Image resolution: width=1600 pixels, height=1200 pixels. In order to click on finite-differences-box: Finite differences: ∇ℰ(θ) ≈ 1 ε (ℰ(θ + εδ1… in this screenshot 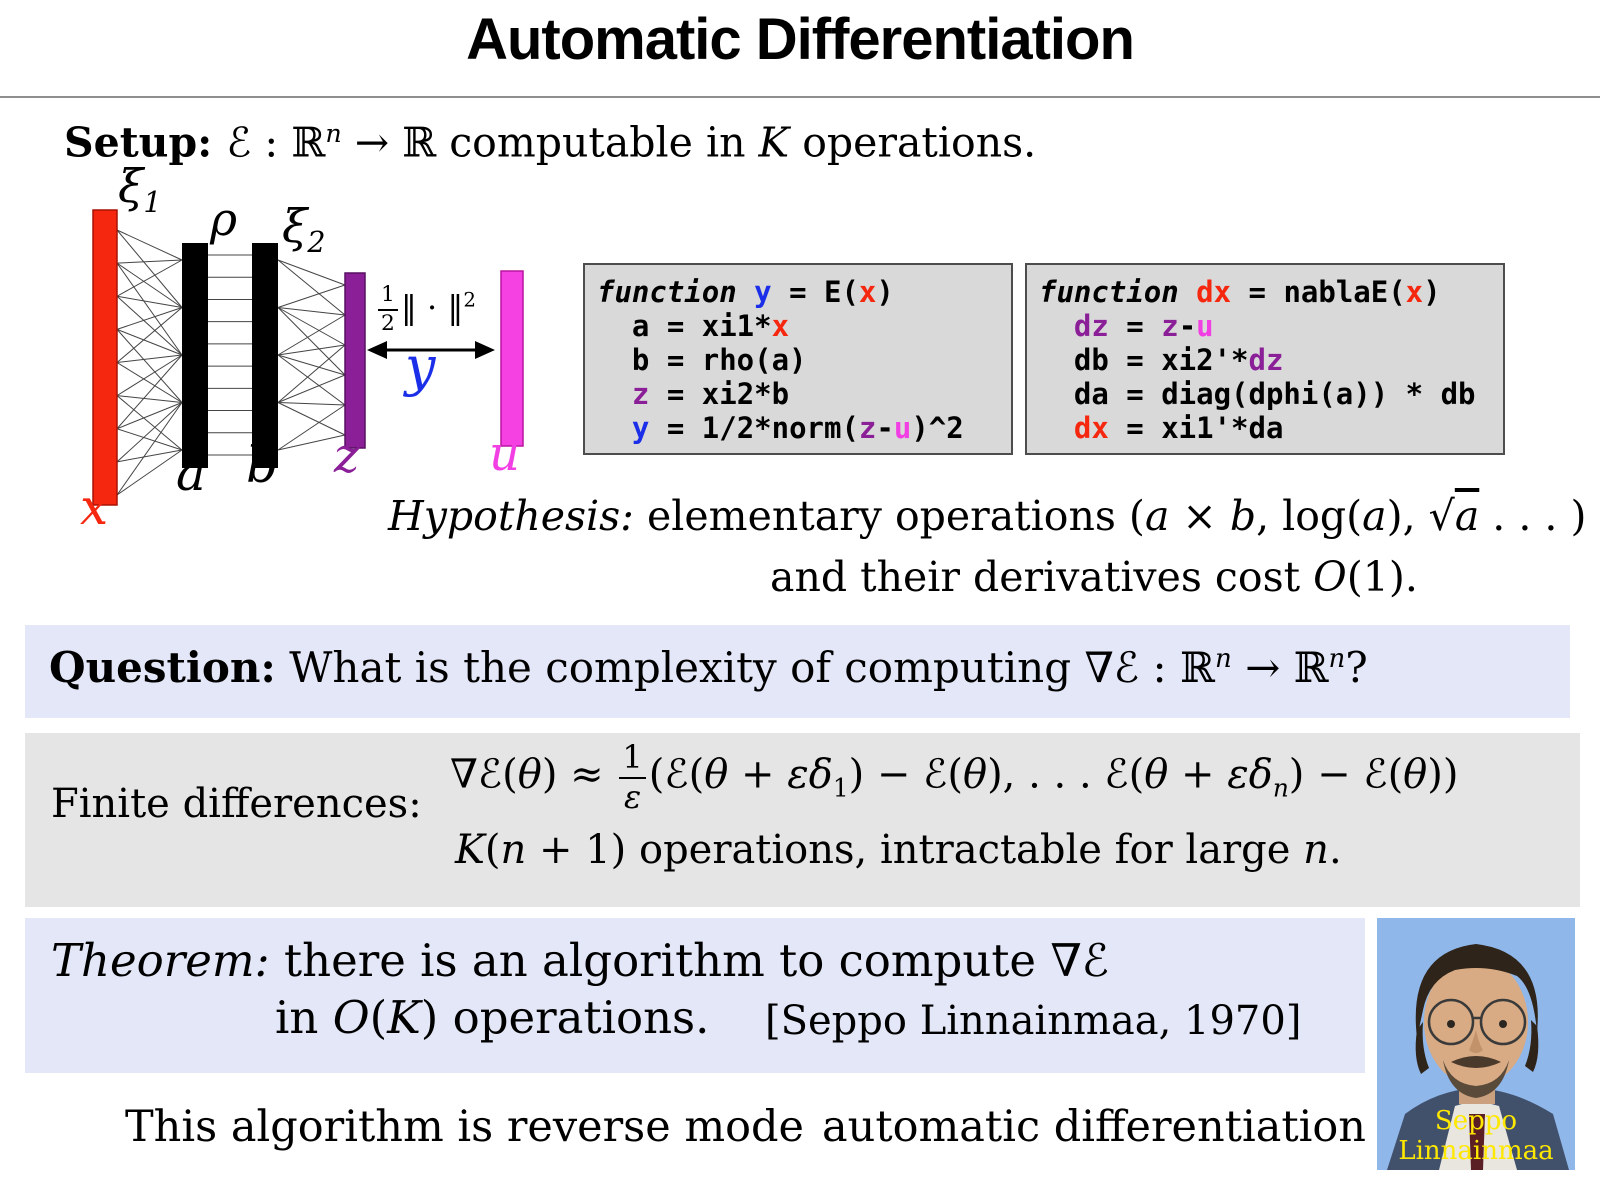, I will do `click(802, 820)`.